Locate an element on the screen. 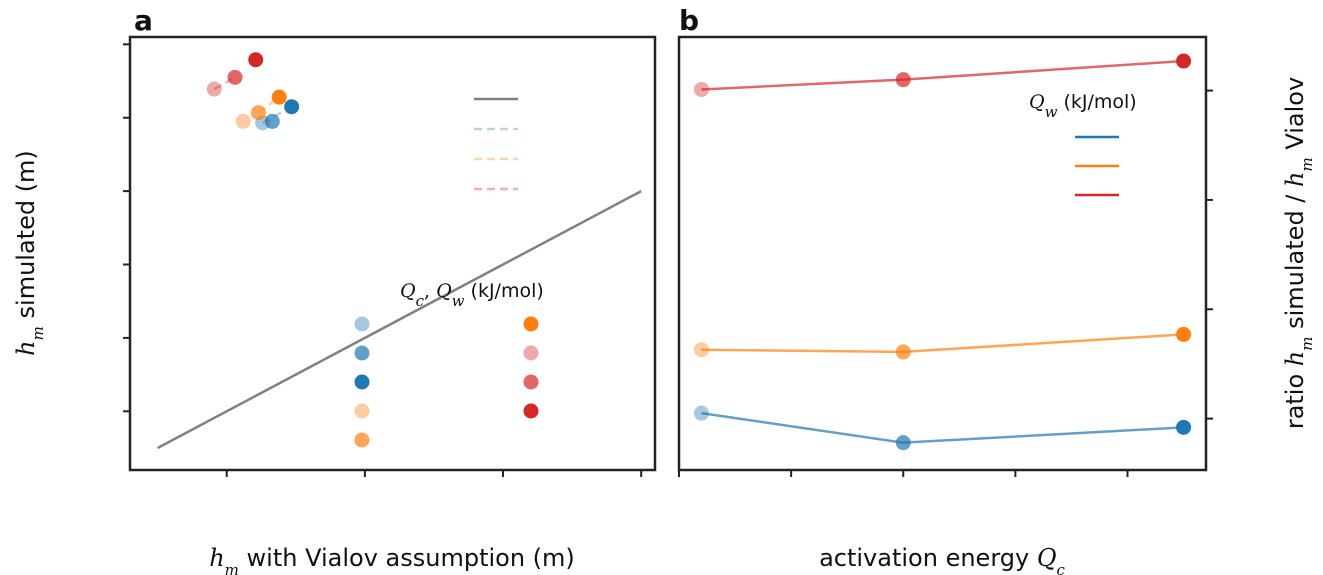 Image resolution: width=1323 pixels, height=575 pixels. series-line-qw200 is located at coordinates (942, 75).